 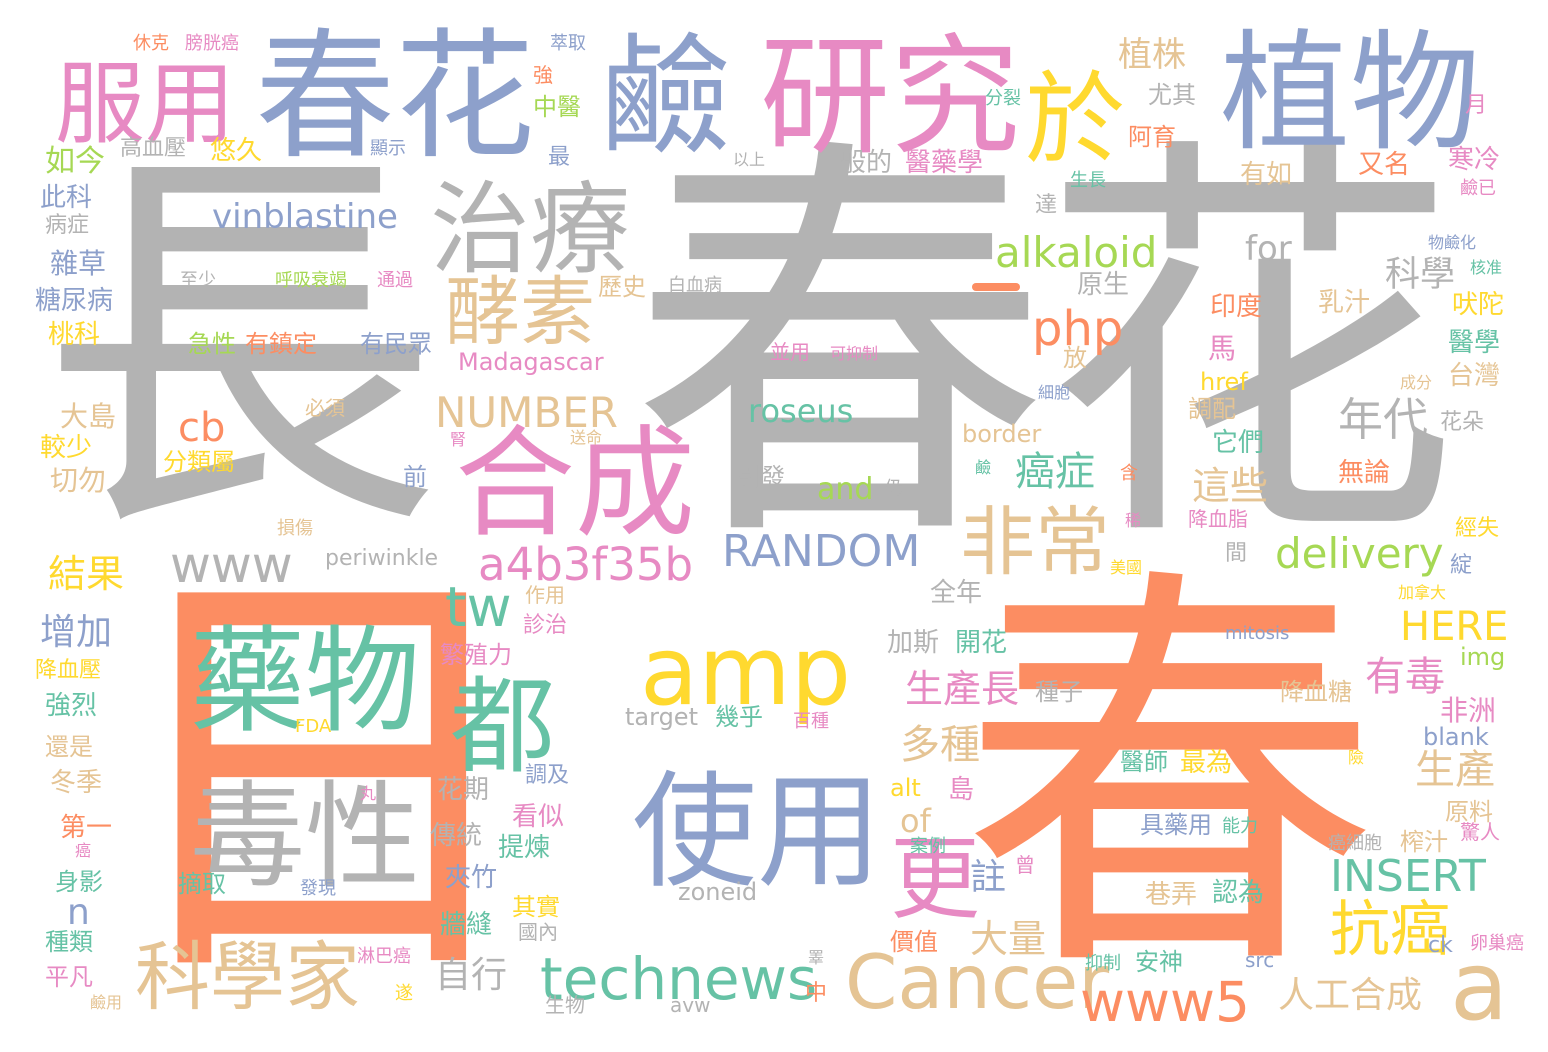 I want to click on word-seed: 種子, so click(x=1059, y=692).